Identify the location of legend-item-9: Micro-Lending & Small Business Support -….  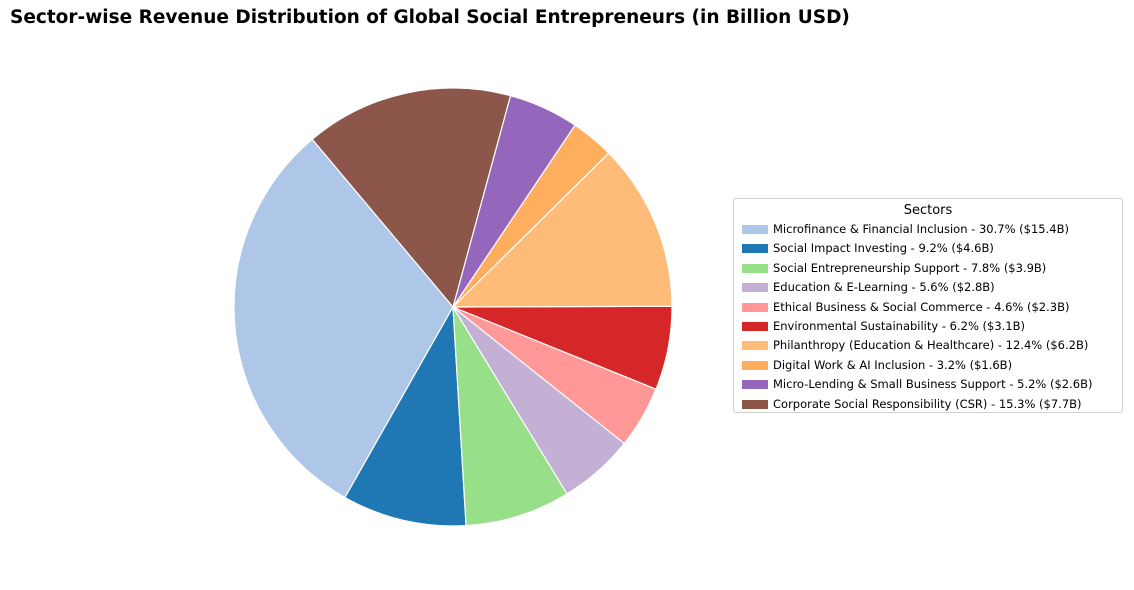
(928, 384).